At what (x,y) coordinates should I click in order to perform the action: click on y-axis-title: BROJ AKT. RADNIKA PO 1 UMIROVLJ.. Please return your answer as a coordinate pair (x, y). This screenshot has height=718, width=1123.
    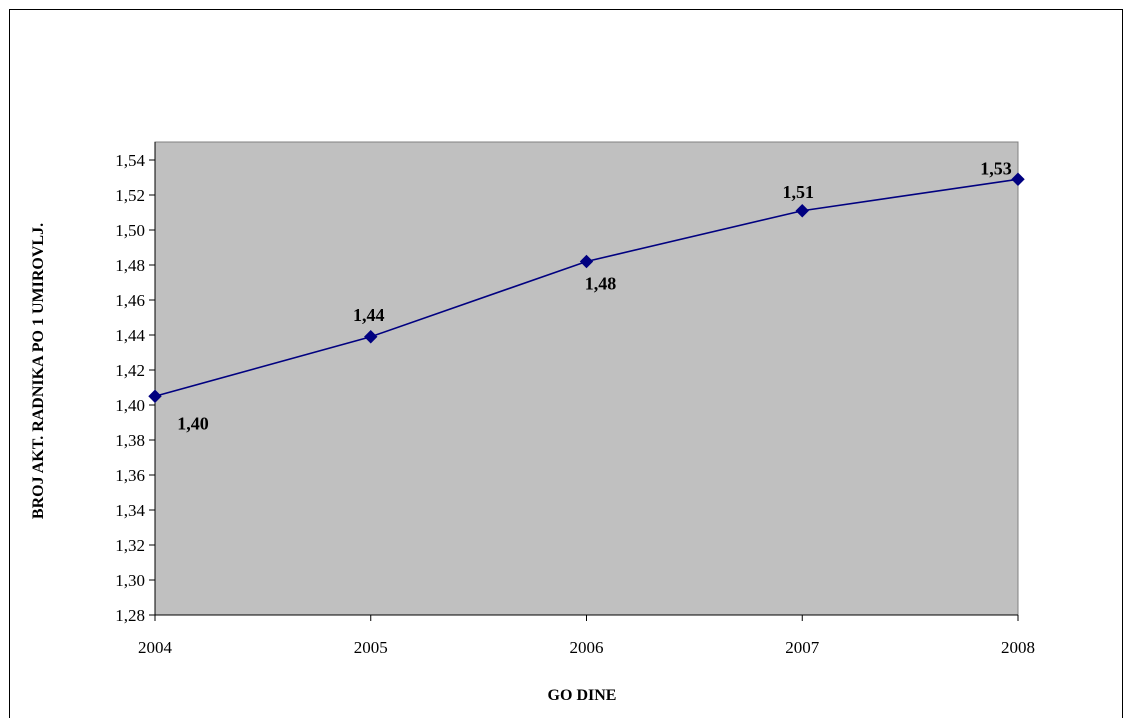
    Looking at the image, I should click on (38, 371).